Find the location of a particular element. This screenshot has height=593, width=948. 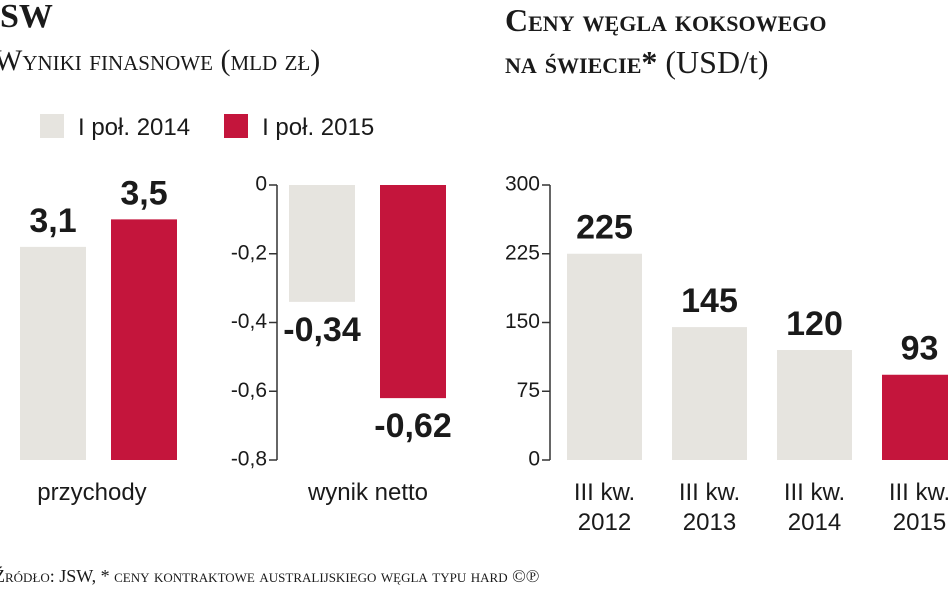

x-category-label: III kw. 2012 is located at coordinates (604, 507).